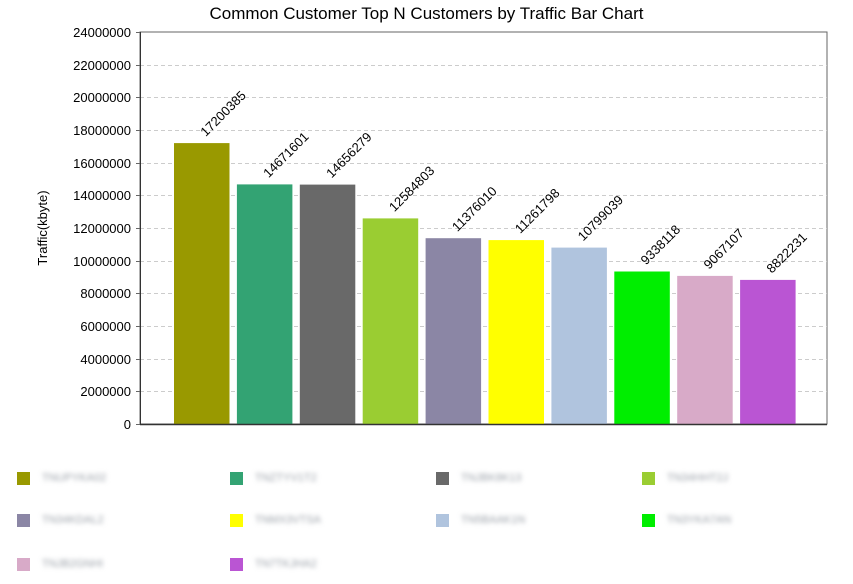  Describe the element at coordinates (105, 326) in the screenshot. I see `y-tick-label: 6000000` at that location.